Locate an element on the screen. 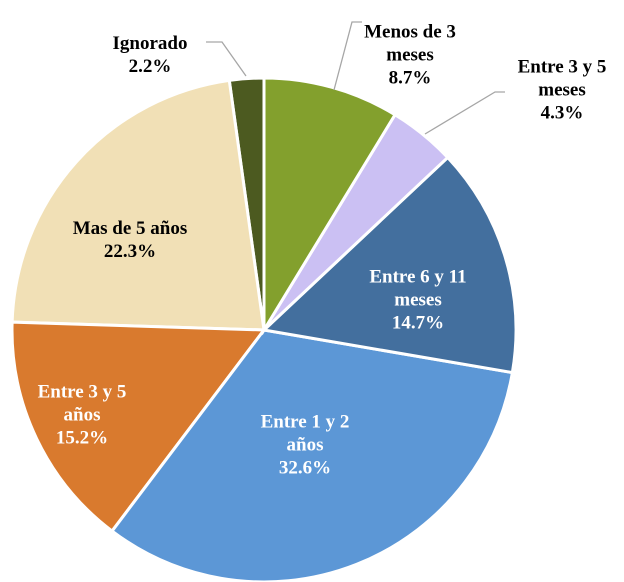 The image size is (624, 582). slice-label: Entre 3 y 5 meses 4.3% is located at coordinates (562, 90).